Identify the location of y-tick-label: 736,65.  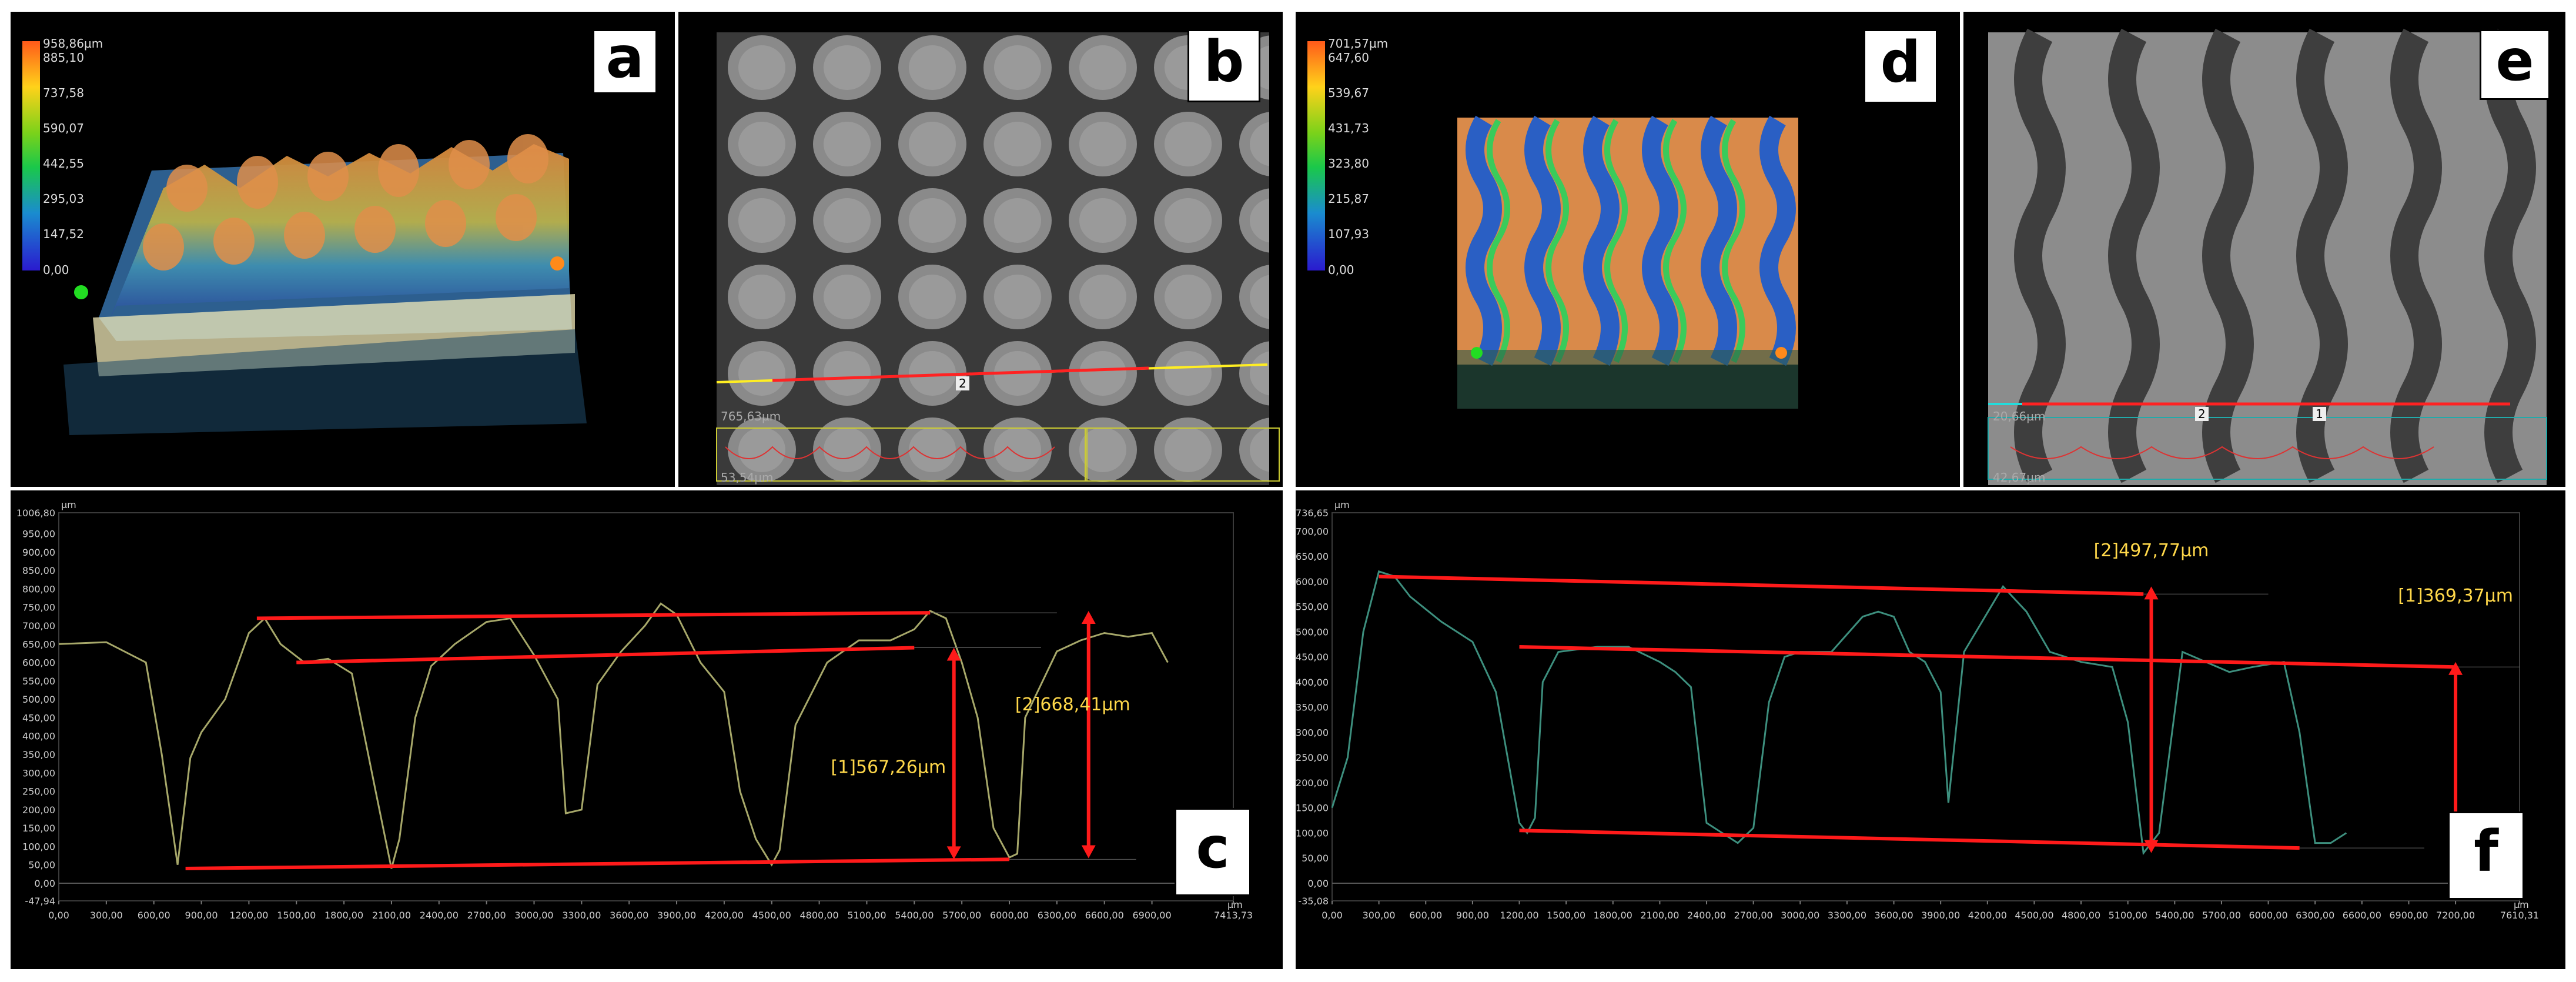
(1312, 513).